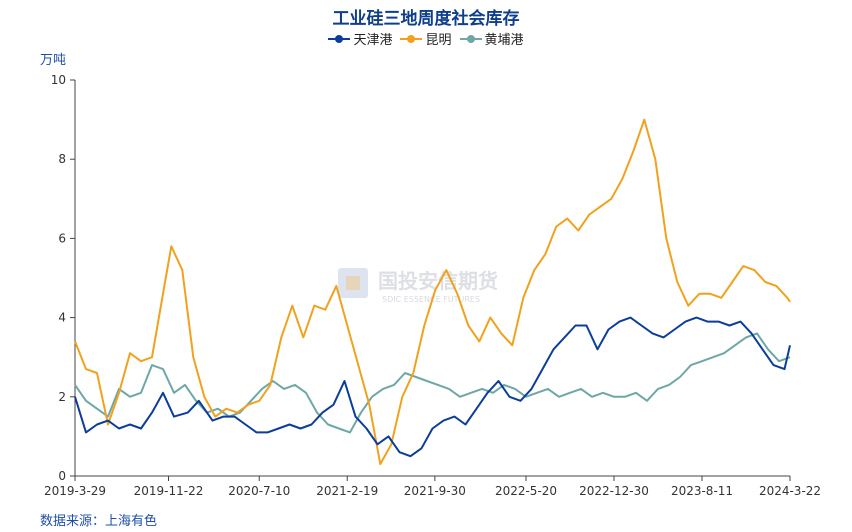 The height and width of the screenshot is (532, 852). Describe the element at coordinates (526, 491) in the screenshot. I see `x-tick-label: 2022-5-20` at that location.